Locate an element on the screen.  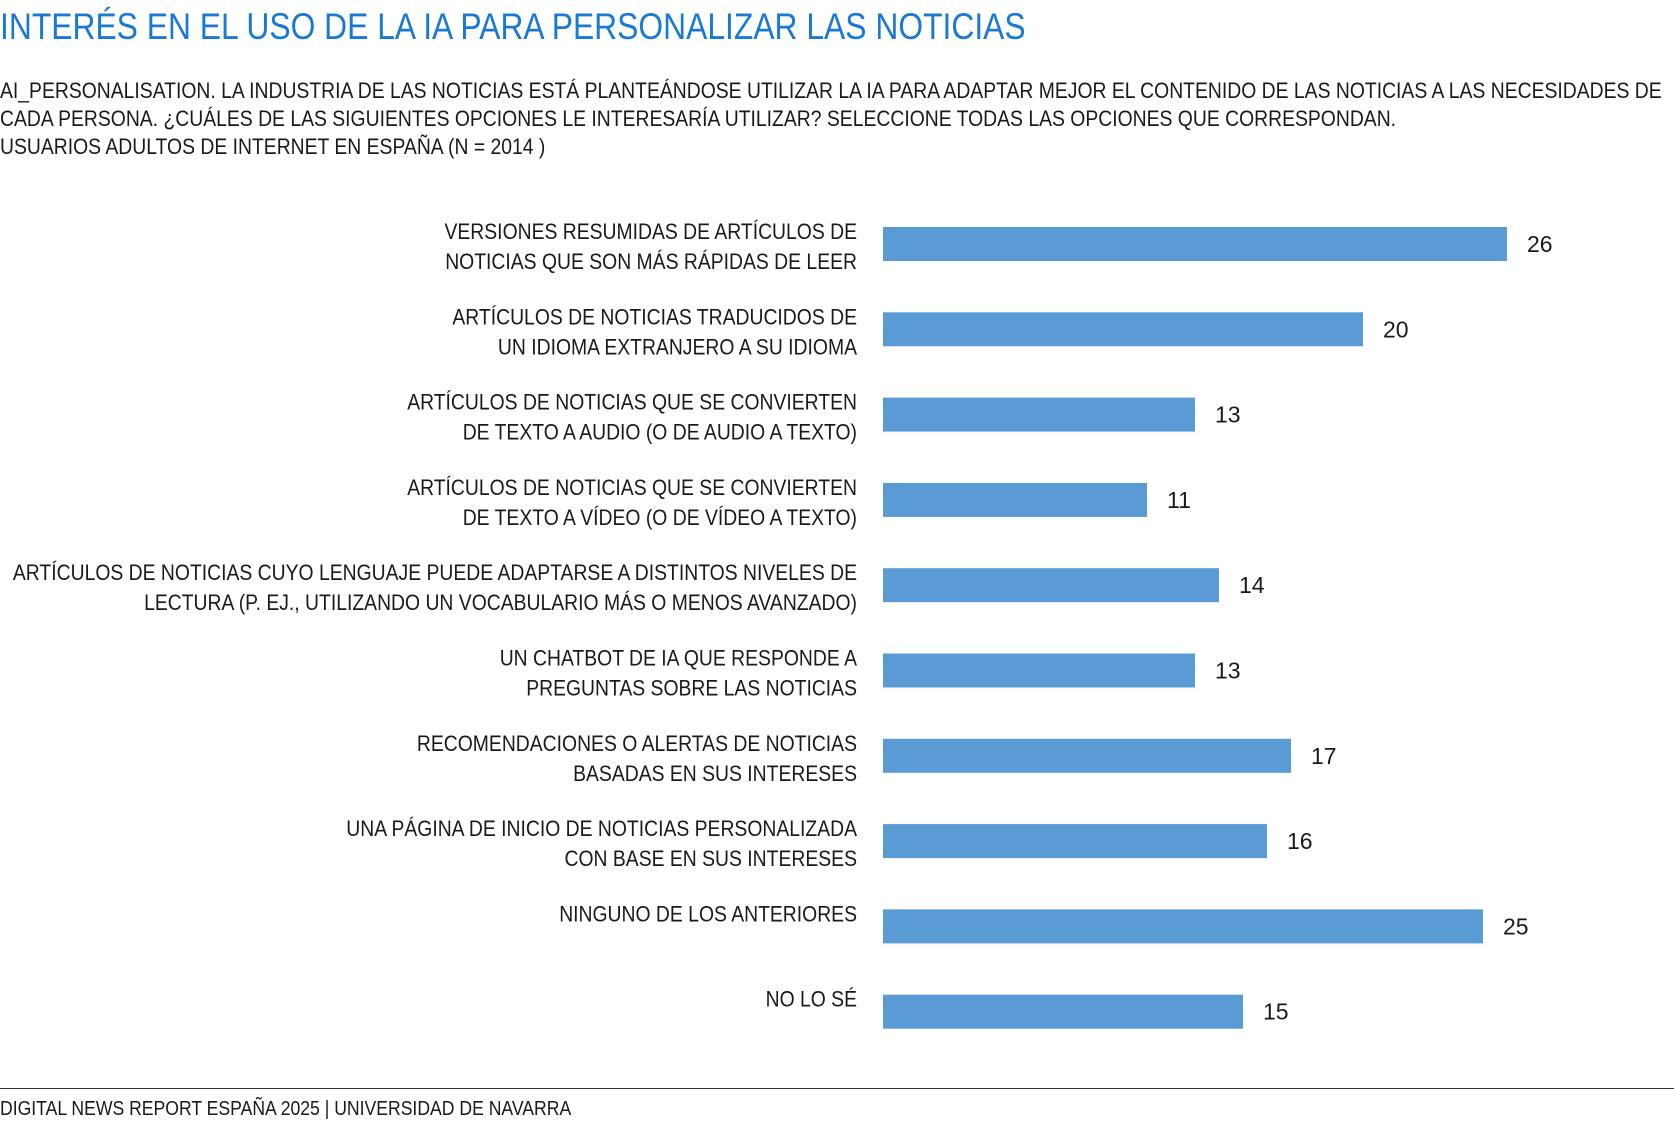
category-label-7-line-2: BASADAS EN SUS INTERESES is located at coordinates (715, 773).